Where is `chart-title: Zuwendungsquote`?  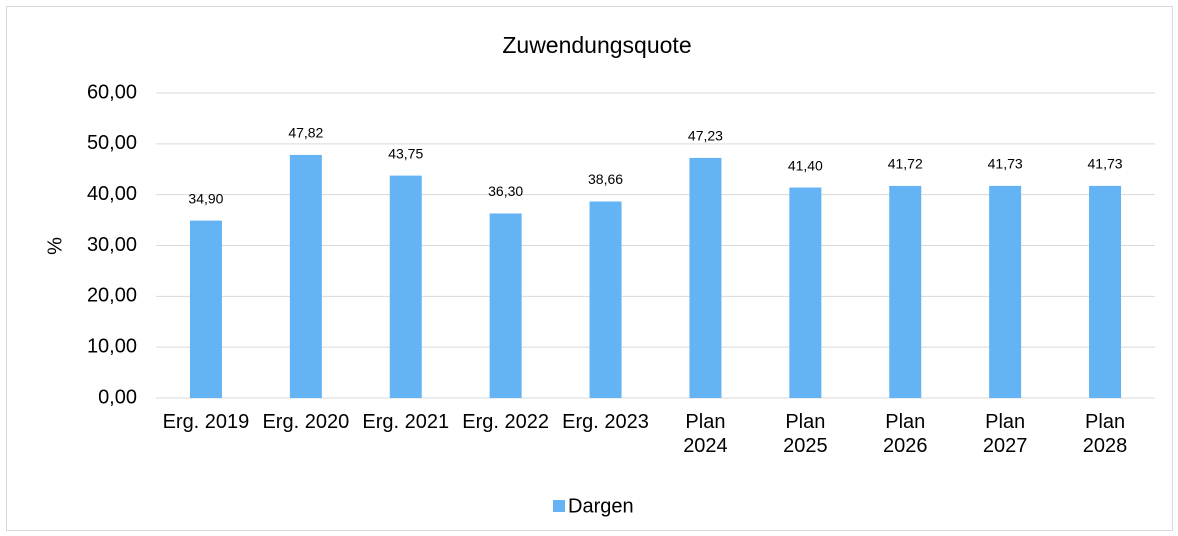
chart-title: Zuwendungsquote is located at coordinates (596, 45).